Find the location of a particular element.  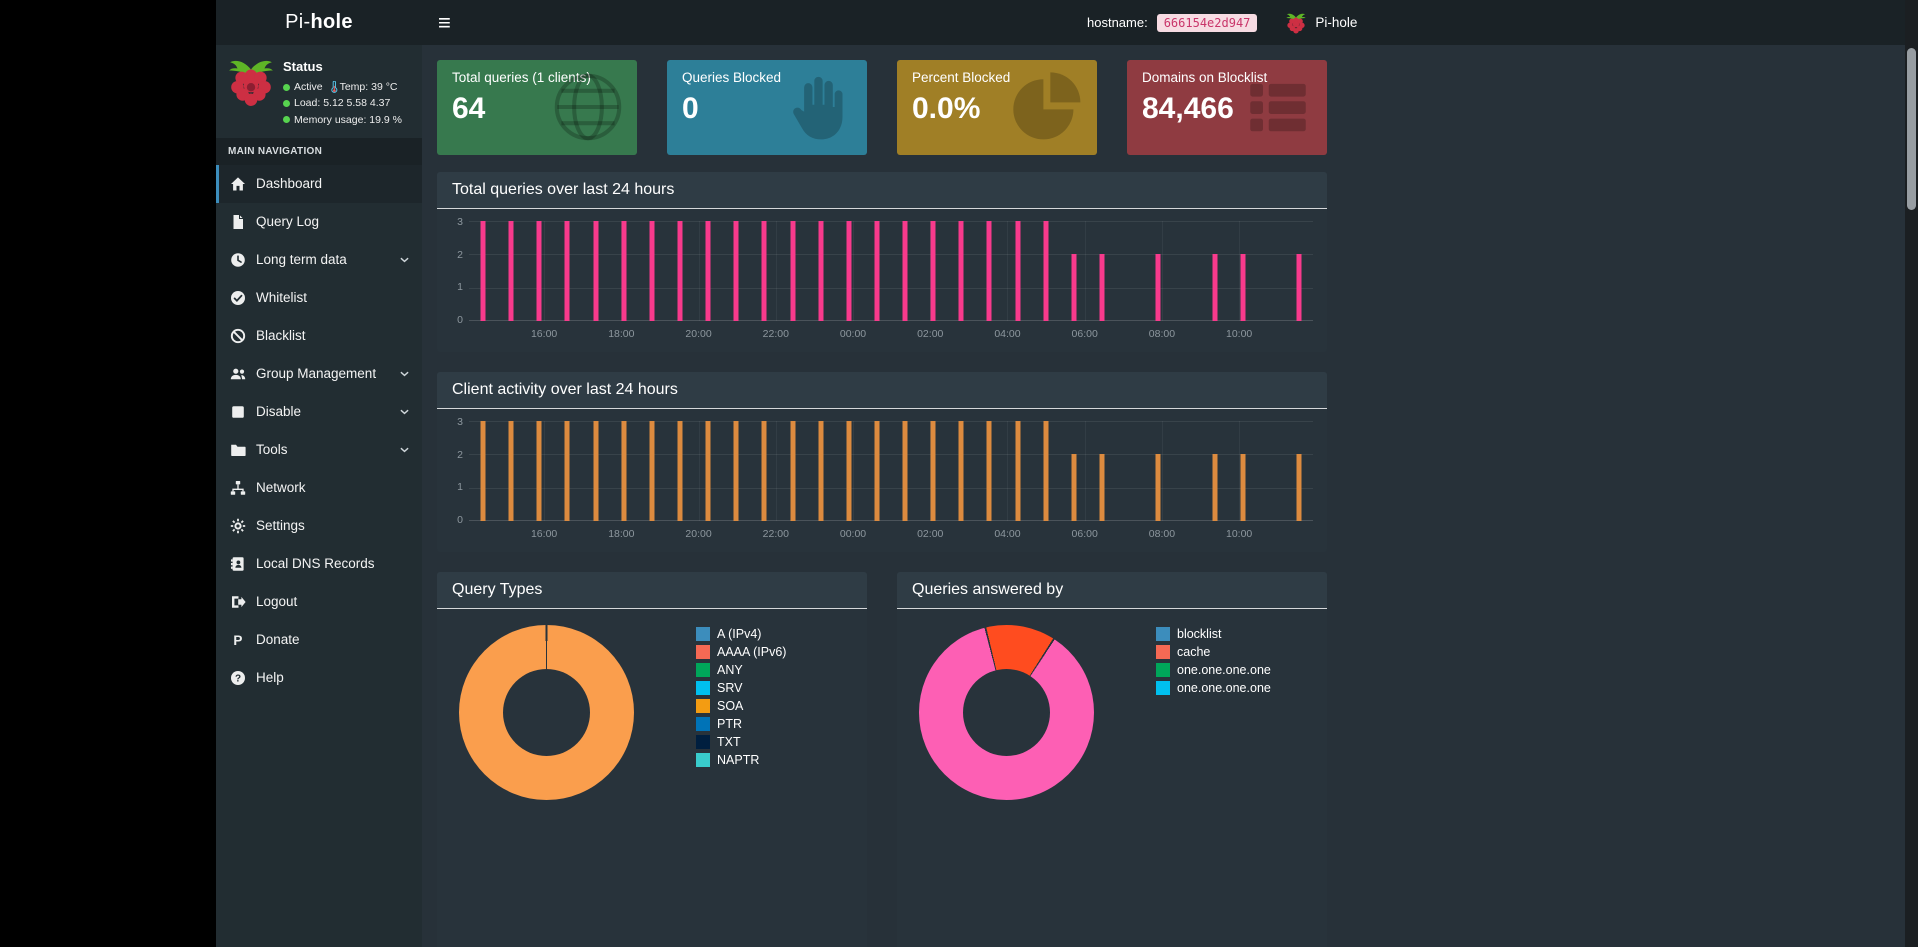

sidebar-item-network: Network is located at coordinates (319, 488).